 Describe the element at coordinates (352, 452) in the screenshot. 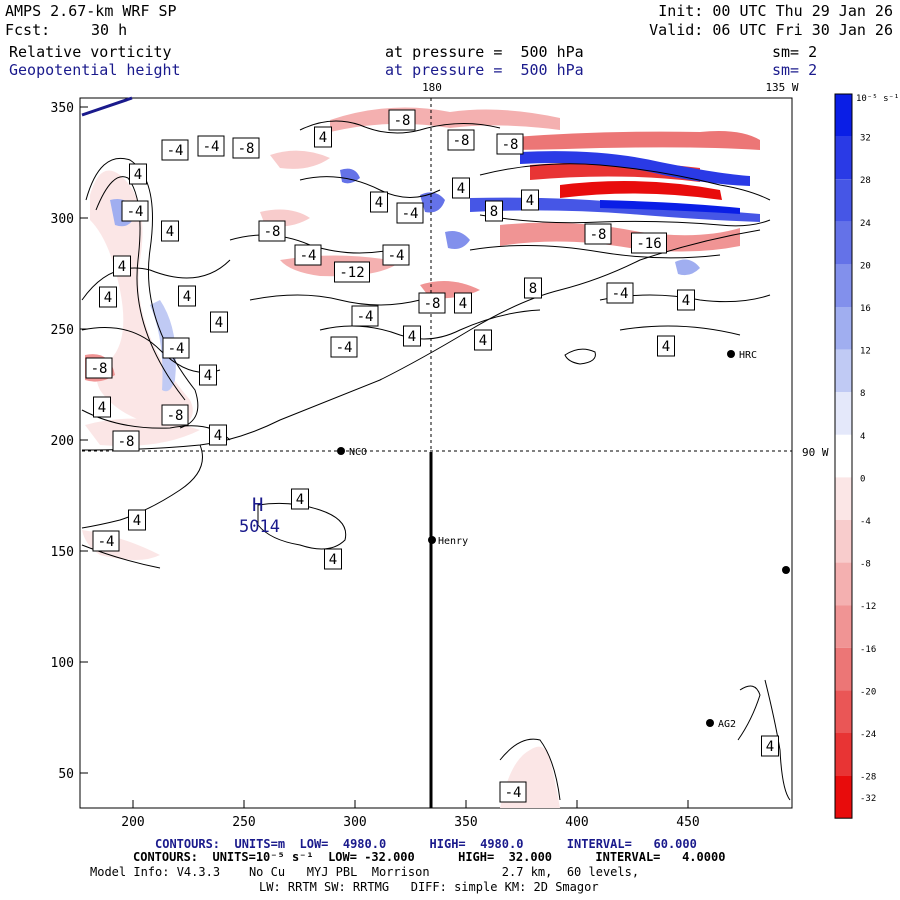

I see `station-nco: NCO` at that location.